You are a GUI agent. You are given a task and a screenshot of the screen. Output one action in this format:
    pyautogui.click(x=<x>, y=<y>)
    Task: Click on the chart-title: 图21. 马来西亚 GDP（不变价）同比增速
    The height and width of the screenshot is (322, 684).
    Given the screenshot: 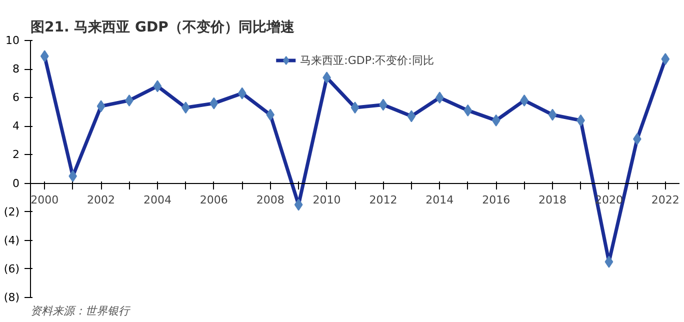 What is the action you would take?
    pyautogui.click(x=163, y=27)
    